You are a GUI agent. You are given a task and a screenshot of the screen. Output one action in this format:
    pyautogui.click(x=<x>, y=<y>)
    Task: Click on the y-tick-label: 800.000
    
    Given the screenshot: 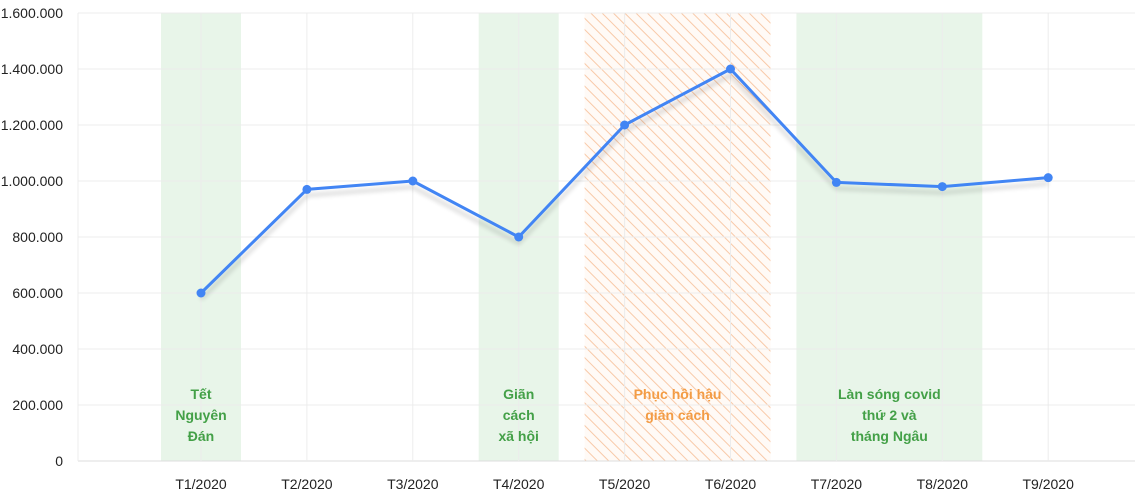 What is the action you would take?
    pyautogui.click(x=37, y=237)
    